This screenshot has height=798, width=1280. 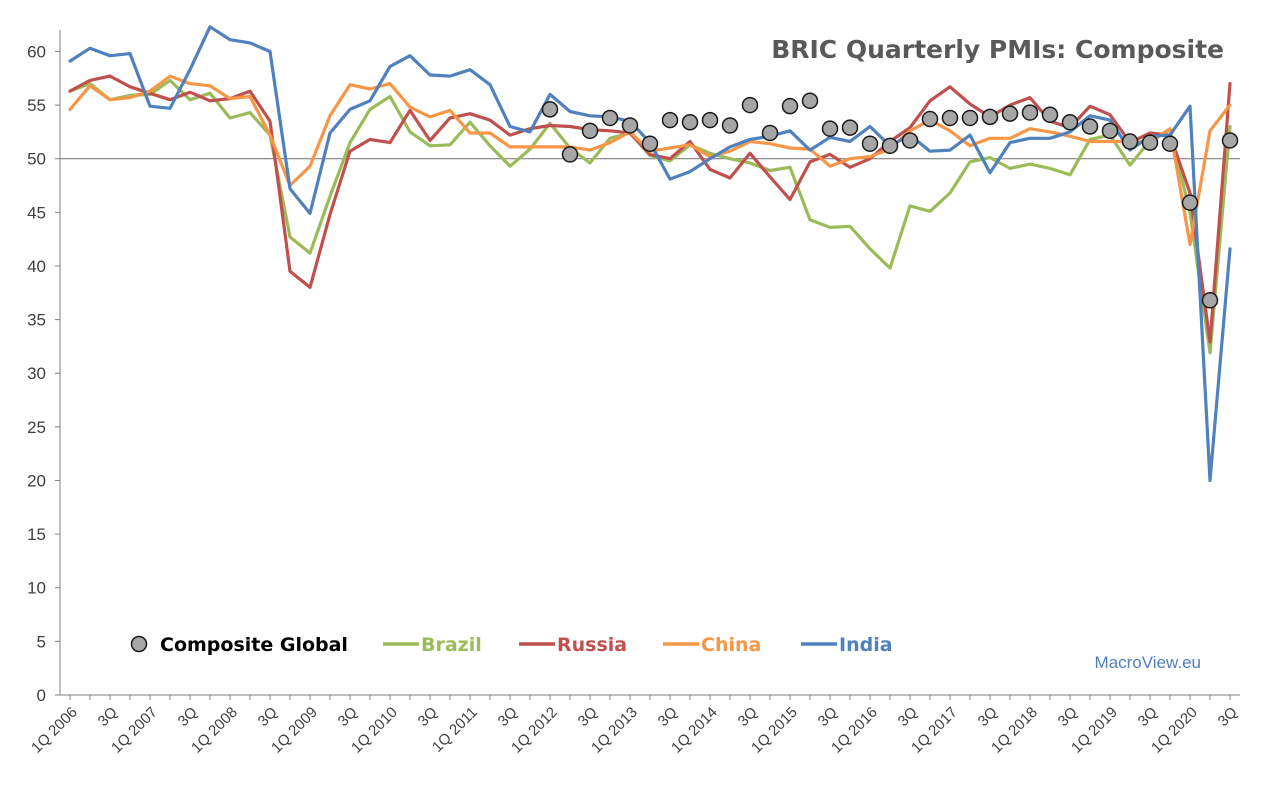 I want to click on y-tick-label: 20, so click(x=36, y=480).